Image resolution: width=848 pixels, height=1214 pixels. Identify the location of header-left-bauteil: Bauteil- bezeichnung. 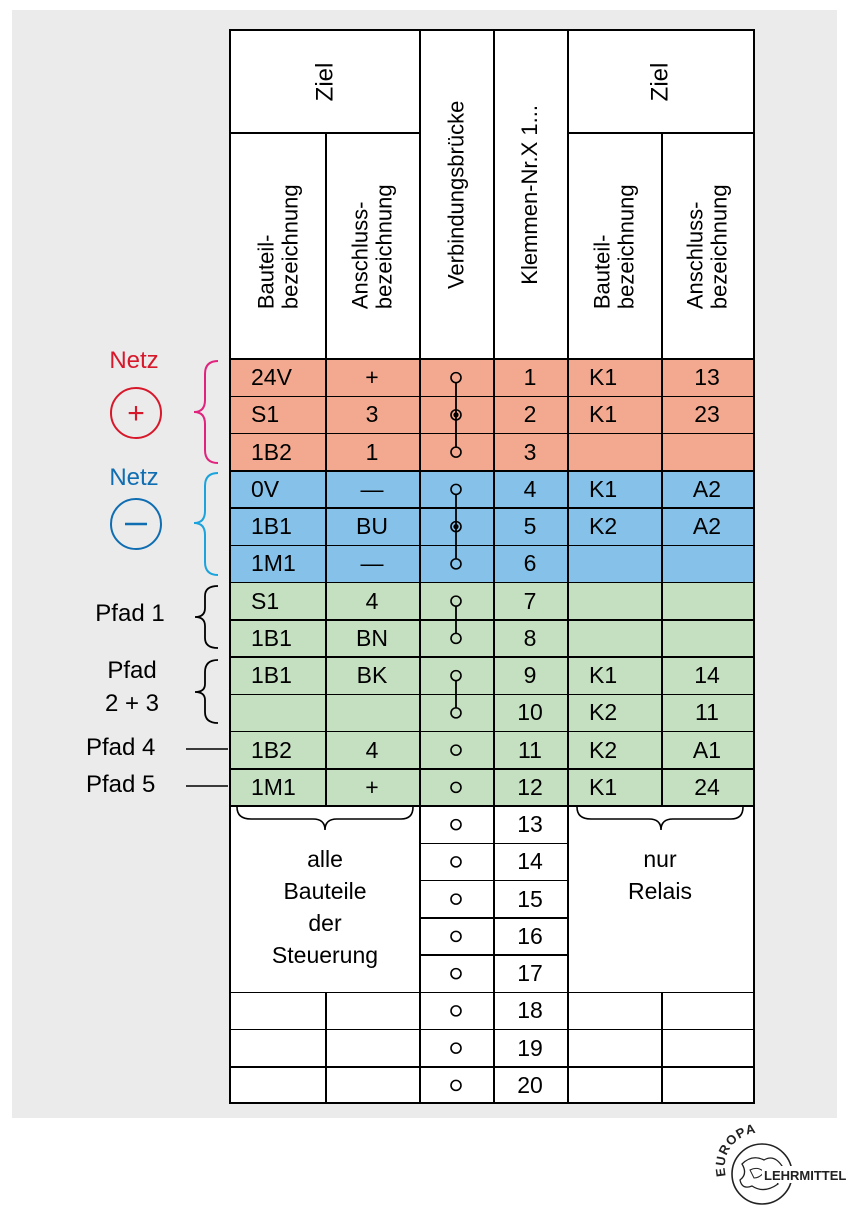
(277, 246).